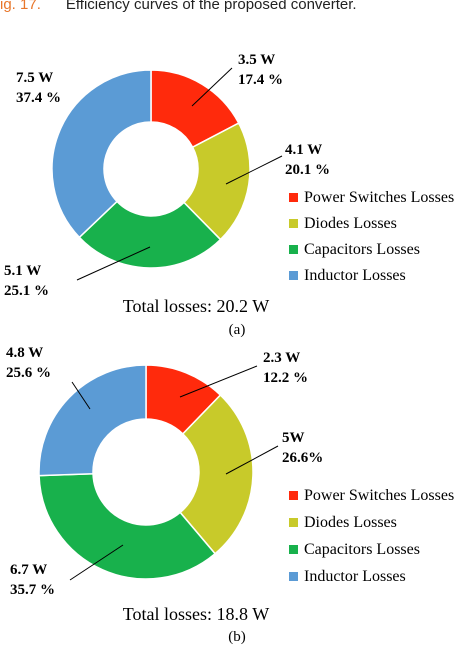  Describe the element at coordinates (285, 378) in the screenshot. I see `data-label-percent-power-switches-losses: 12.2 %` at that location.